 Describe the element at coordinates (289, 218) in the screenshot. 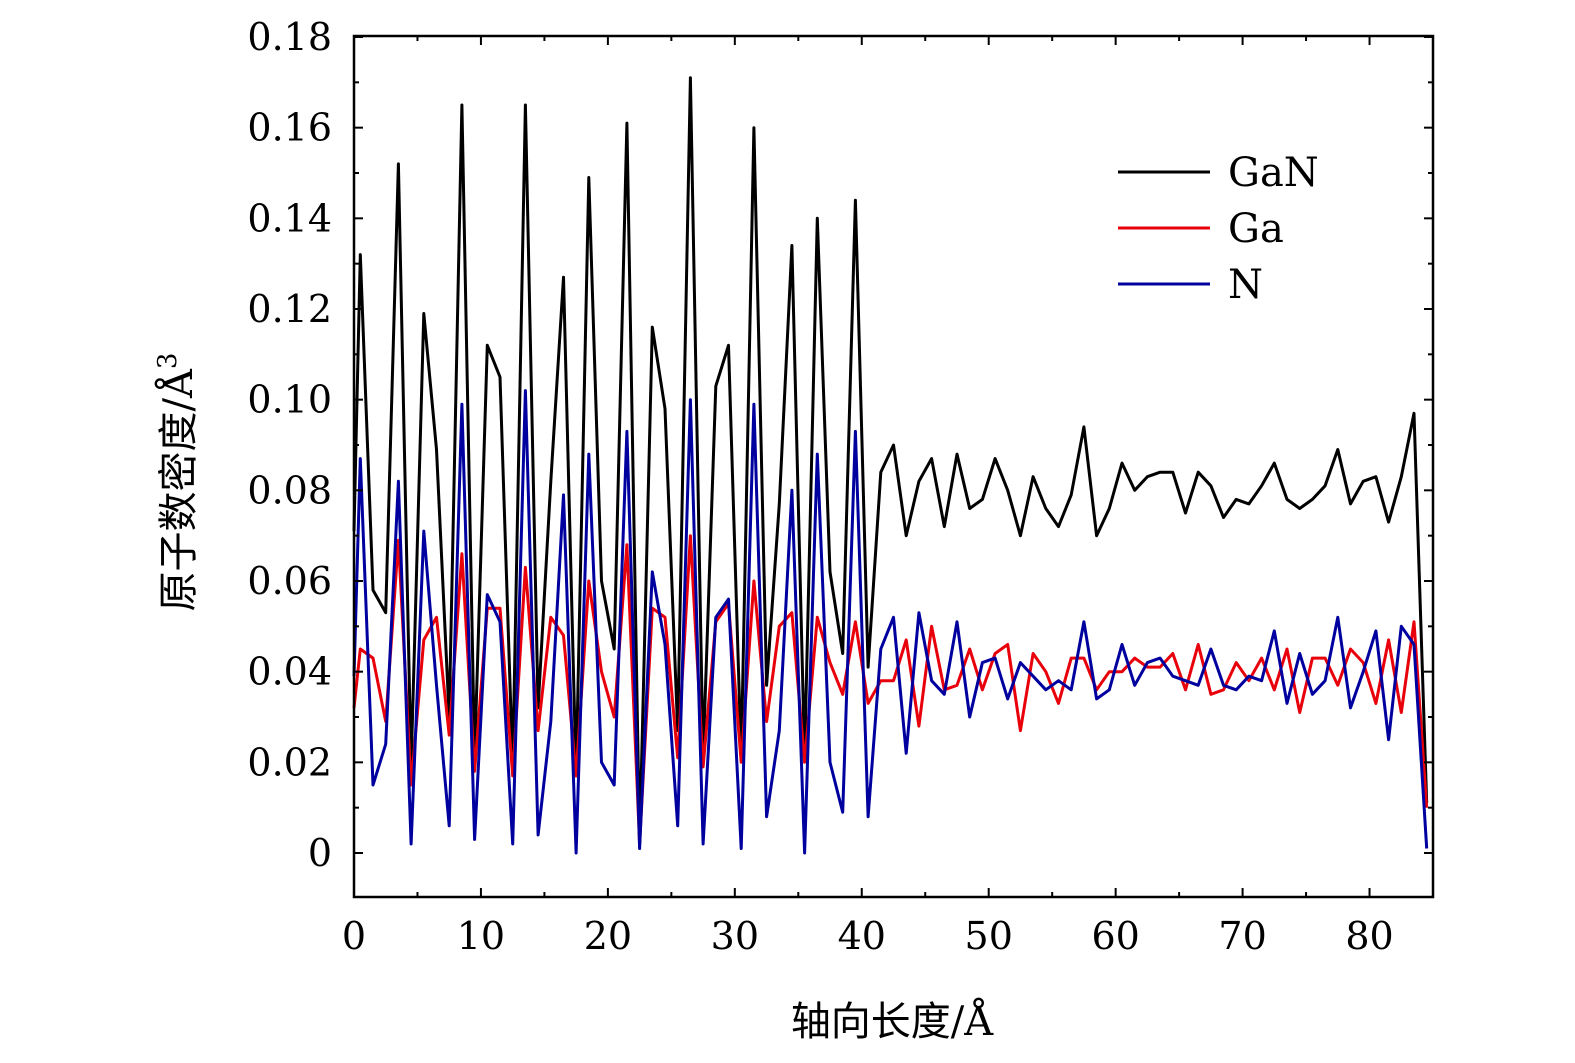

I see `y-tick-label: 0.14` at that location.